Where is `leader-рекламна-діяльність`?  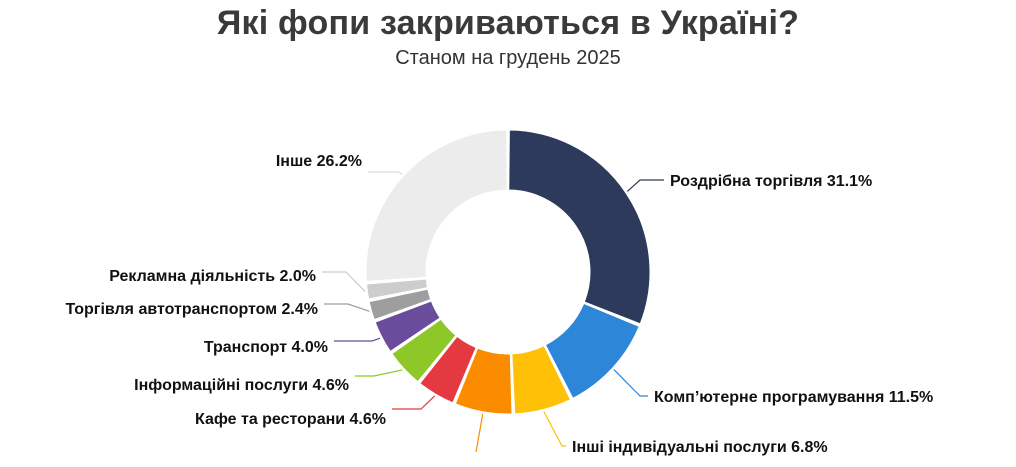 leader-рекламна-діяльність is located at coordinates (344, 282).